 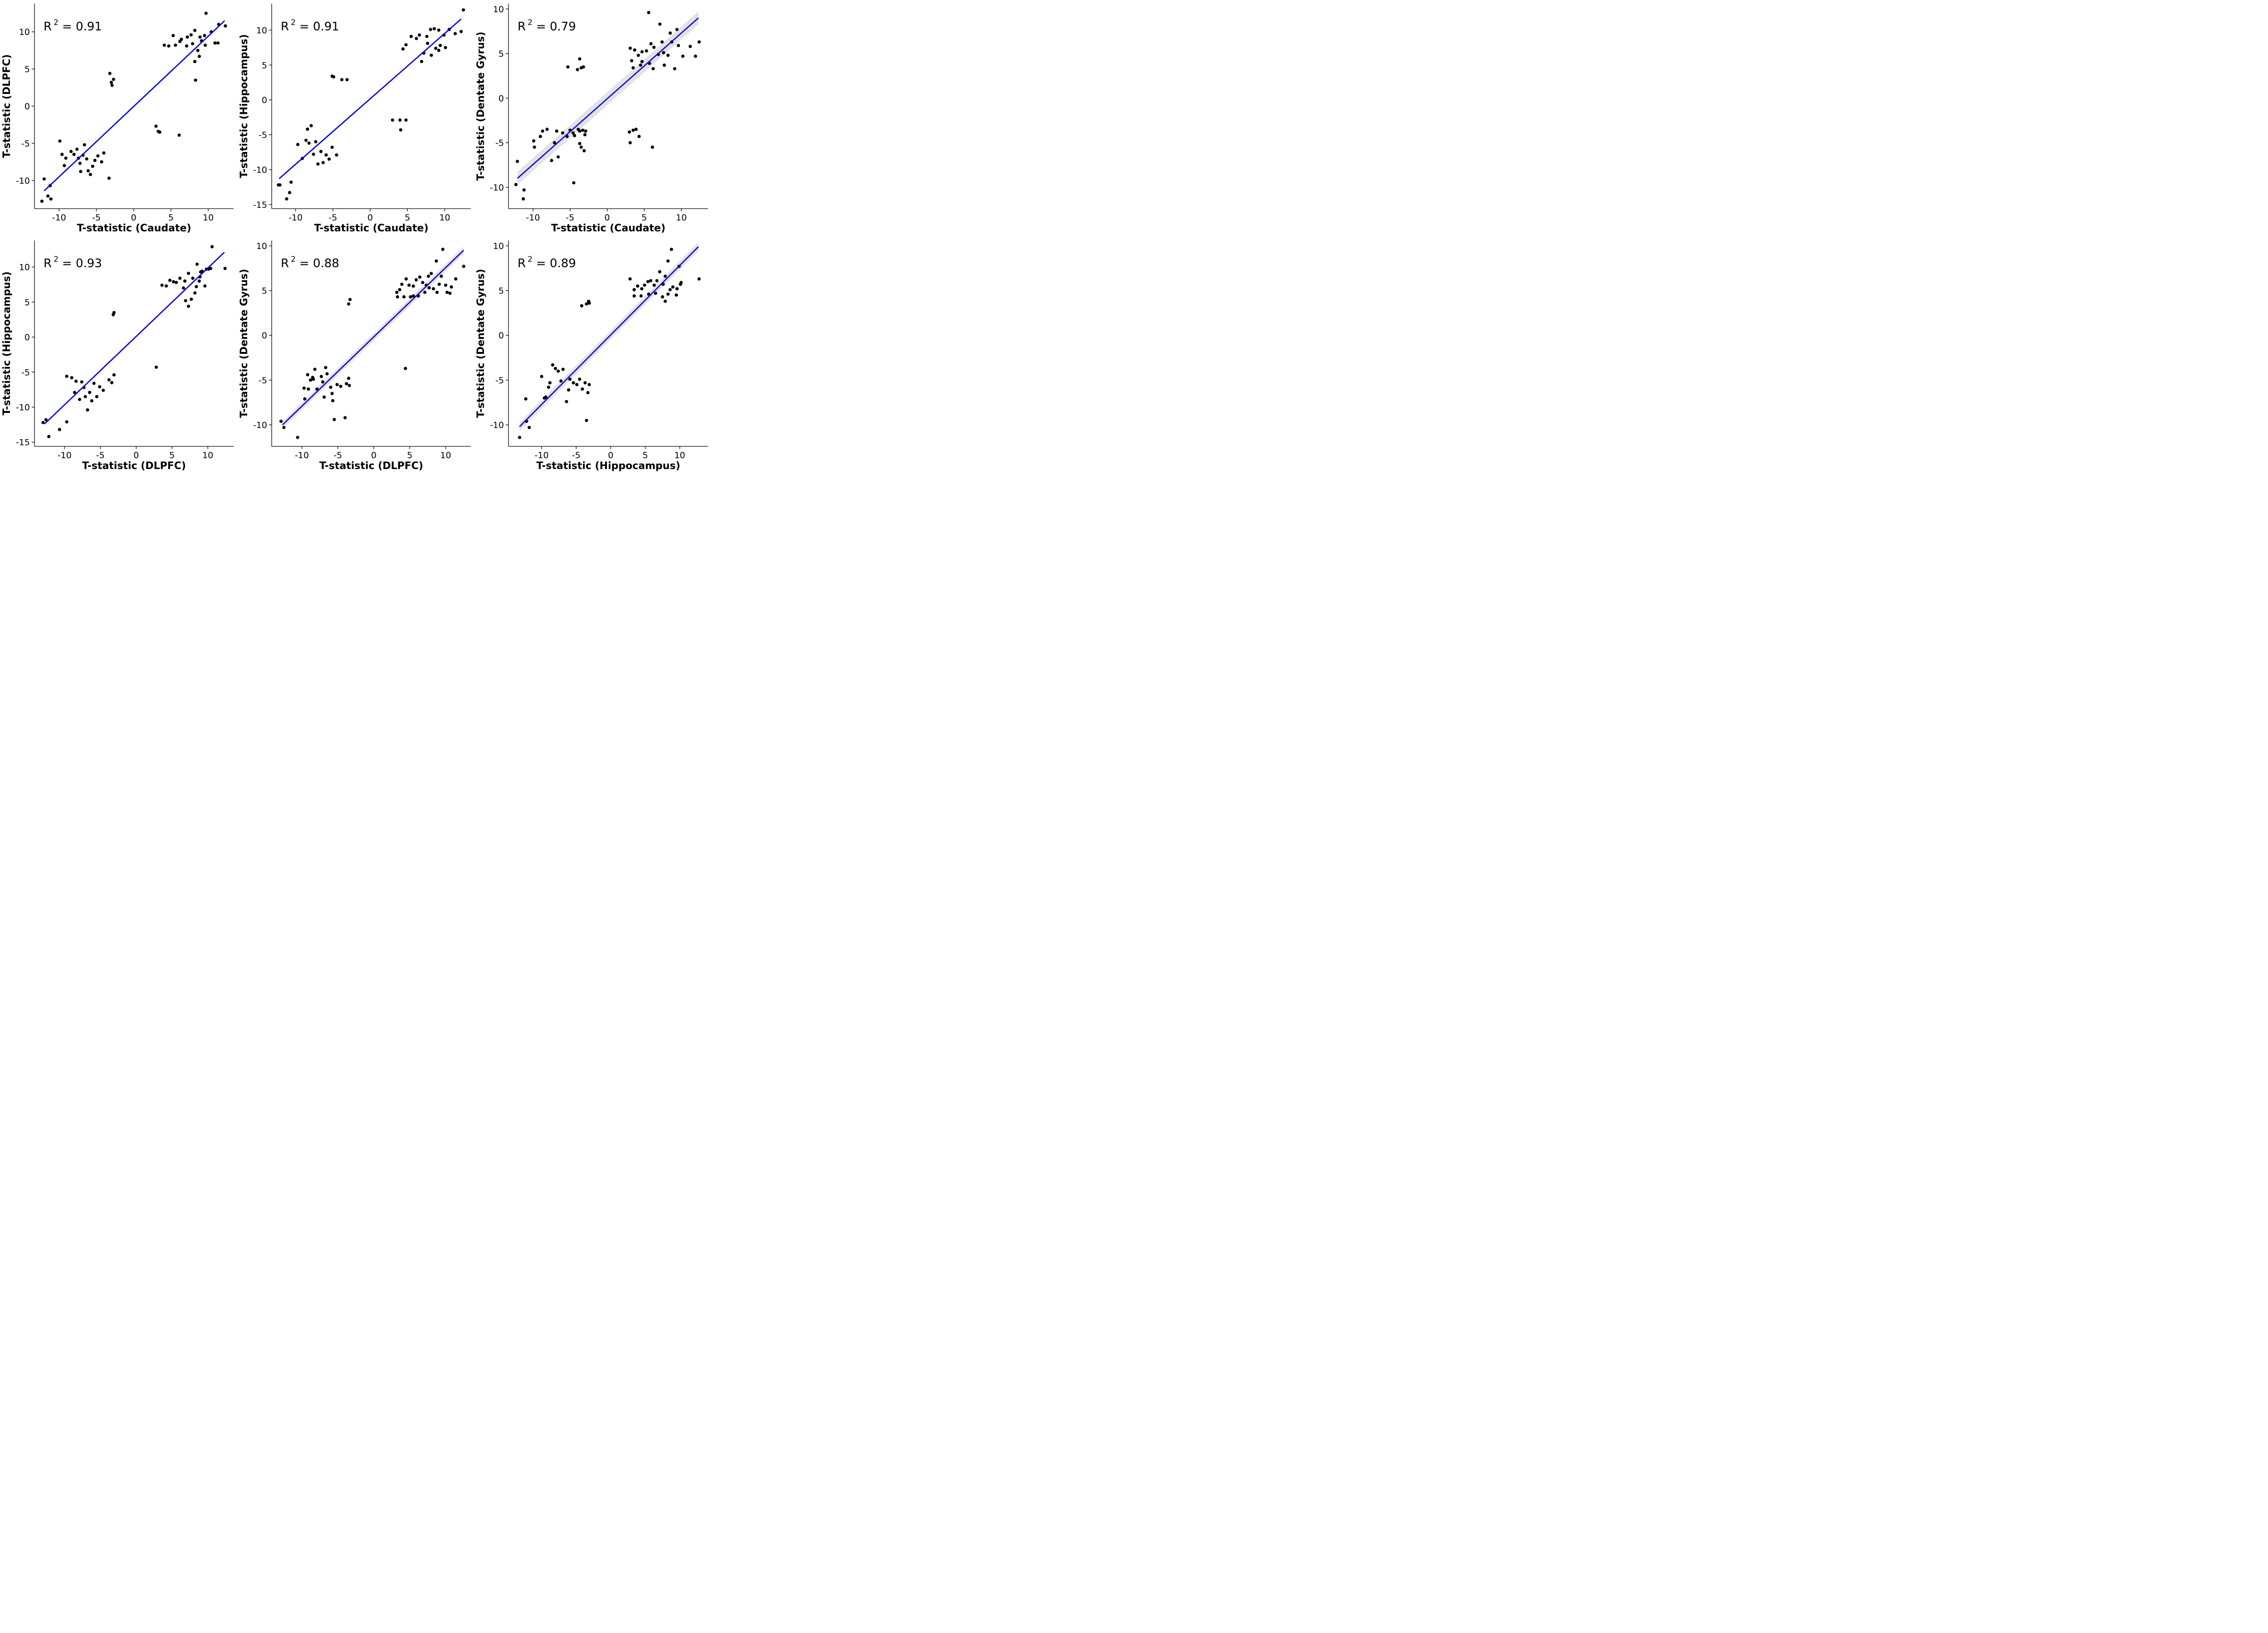 What do you see at coordinates (680, 455) in the screenshot?
I see `x-tick-label: 10` at bounding box center [680, 455].